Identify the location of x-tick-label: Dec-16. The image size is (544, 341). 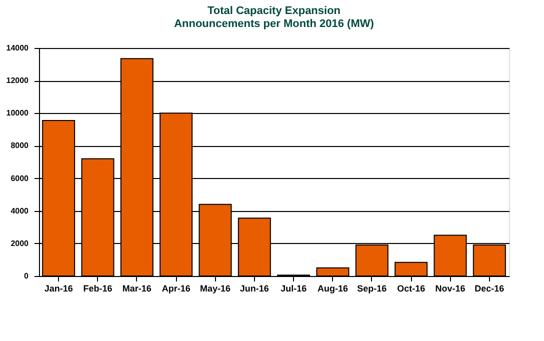
(489, 289).